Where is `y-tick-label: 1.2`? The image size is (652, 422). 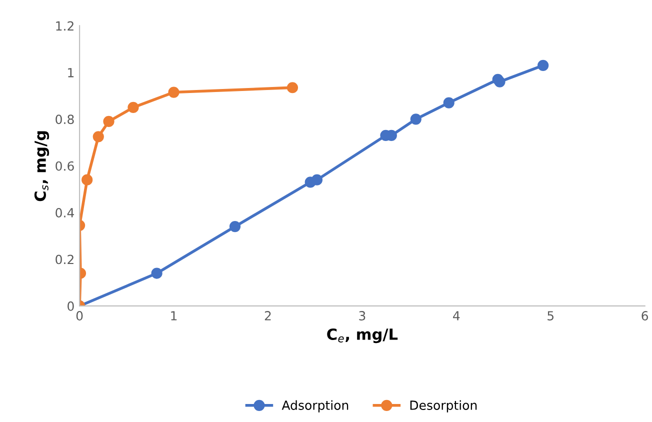
y-tick-label: 1.2 is located at coordinates (65, 25).